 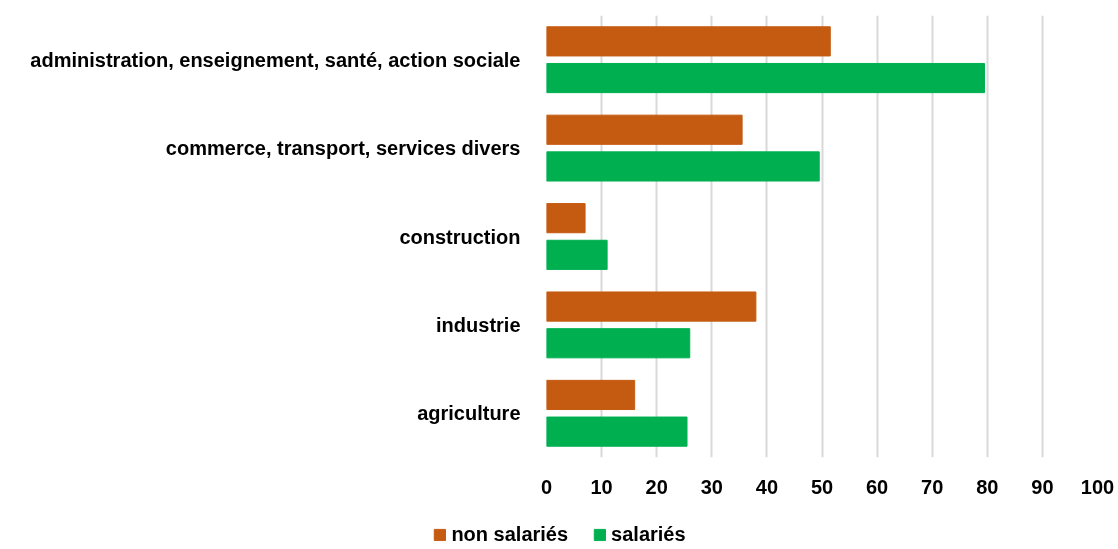 I want to click on x-tick-label: 50, so click(x=822, y=486).